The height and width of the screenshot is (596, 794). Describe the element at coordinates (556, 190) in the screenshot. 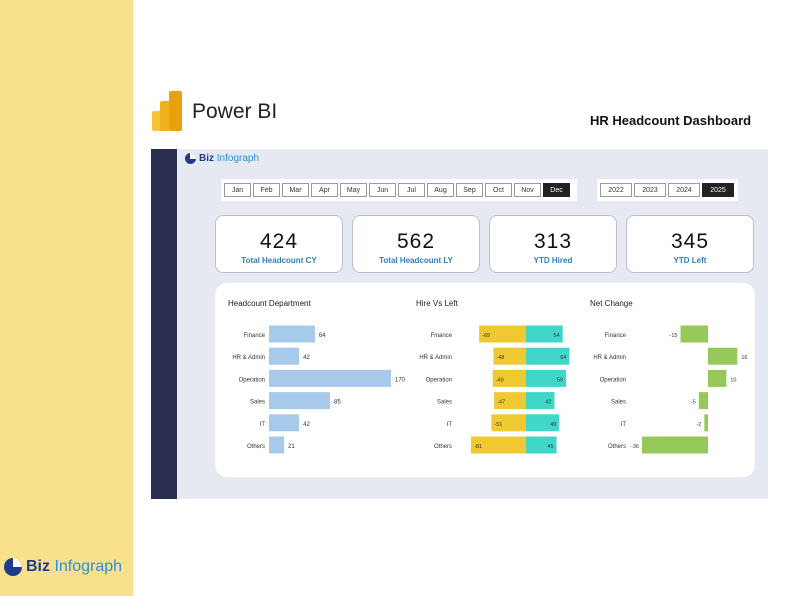

I see `month-chip-dec: Dec` at that location.